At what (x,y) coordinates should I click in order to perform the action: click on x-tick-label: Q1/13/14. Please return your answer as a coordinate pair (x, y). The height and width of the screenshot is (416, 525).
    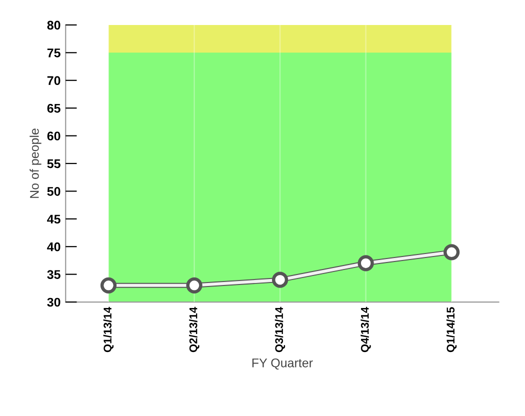
    Looking at the image, I should click on (108, 329).